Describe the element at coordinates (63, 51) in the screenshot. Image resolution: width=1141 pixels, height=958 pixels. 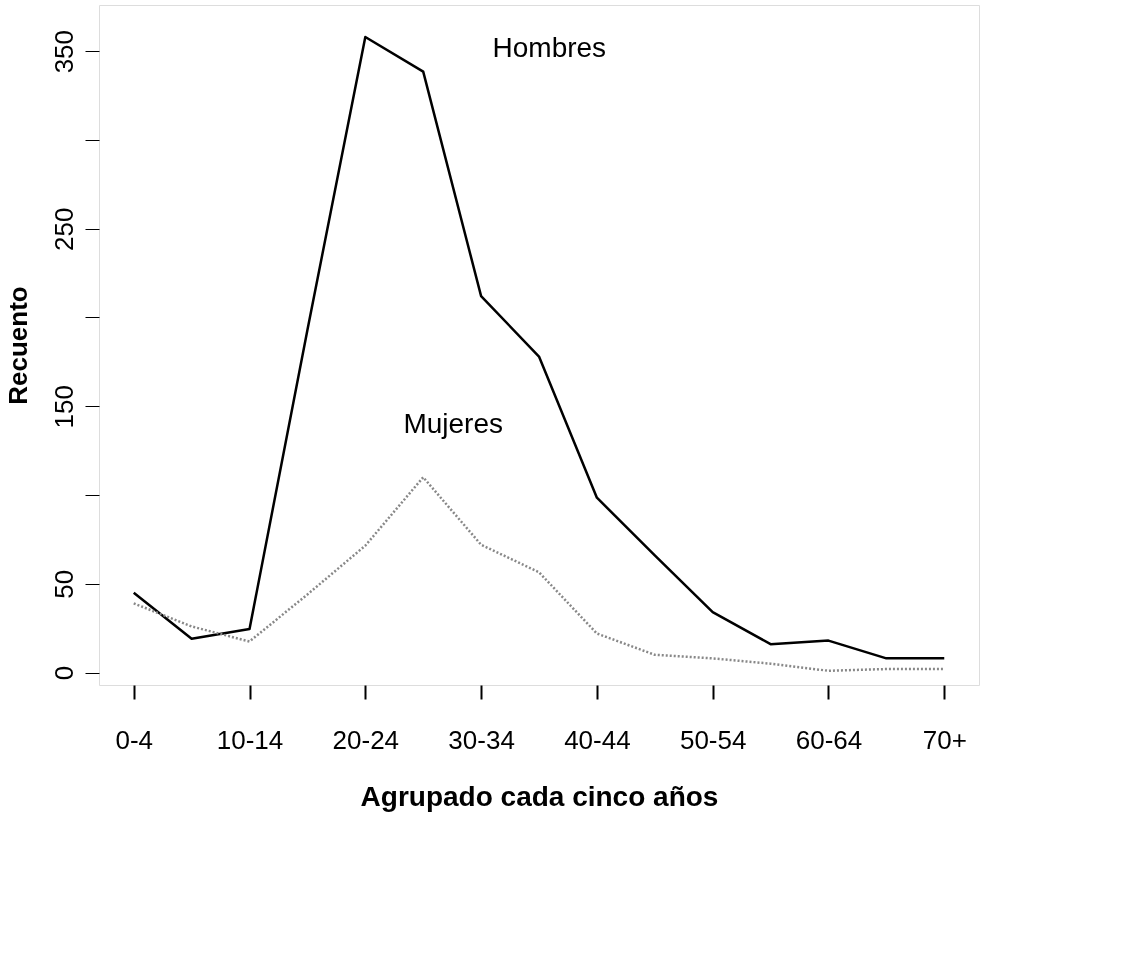
I see `y-tick-label: 350` at that location.